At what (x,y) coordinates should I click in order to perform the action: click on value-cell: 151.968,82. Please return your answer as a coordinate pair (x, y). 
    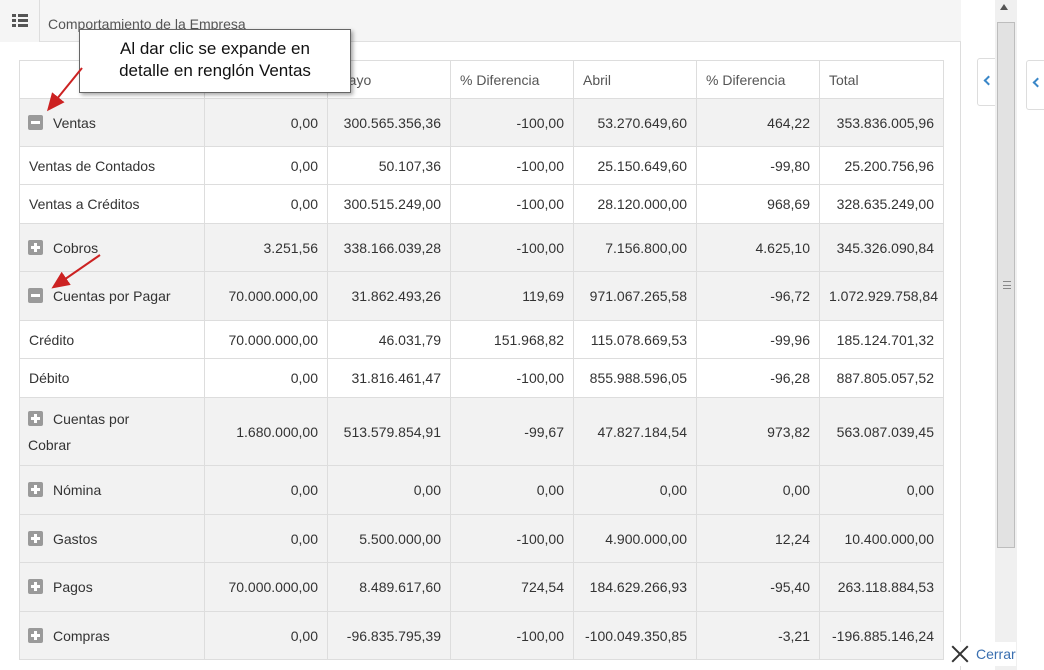
    Looking at the image, I should click on (512, 339).